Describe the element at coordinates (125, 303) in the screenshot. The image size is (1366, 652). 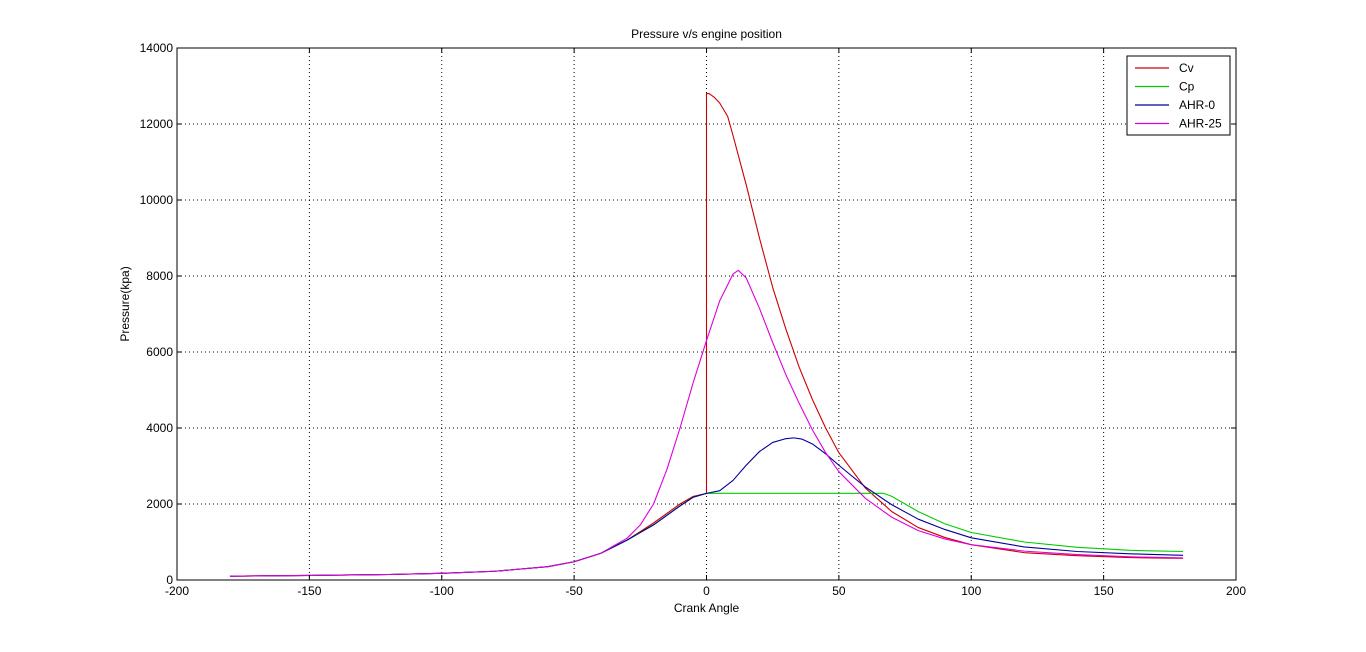
I see `y-axis-label: Pressure(kpa)` at that location.